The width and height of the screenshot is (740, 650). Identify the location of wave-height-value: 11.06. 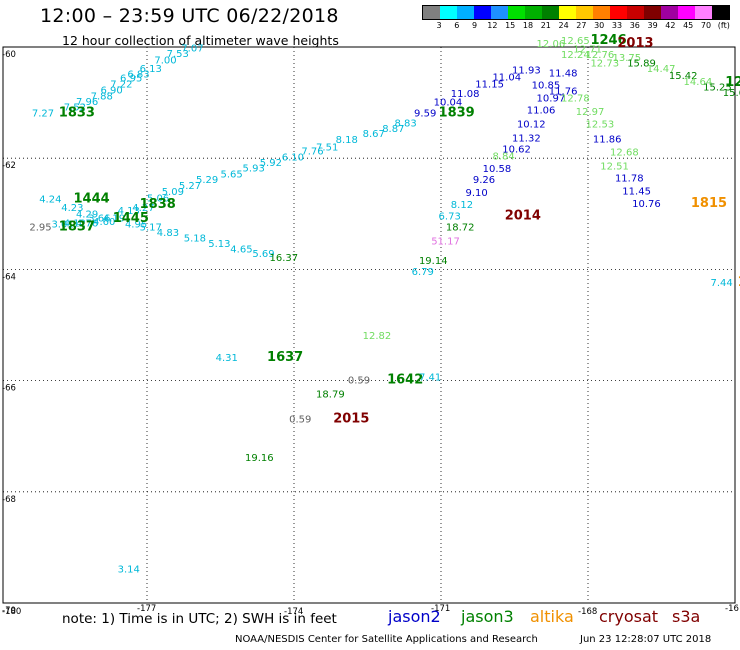
(541, 111).